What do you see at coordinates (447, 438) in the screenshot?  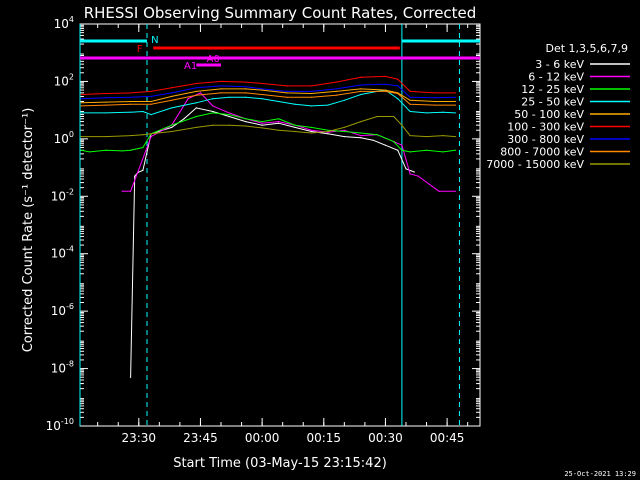 I see `x-tick-label: 00:45` at bounding box center [447, 438].